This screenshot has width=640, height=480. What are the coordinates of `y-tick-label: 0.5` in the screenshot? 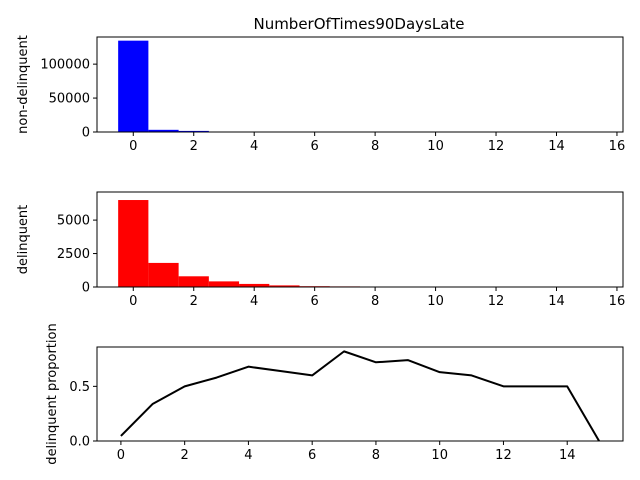 It's located at (79, 387).